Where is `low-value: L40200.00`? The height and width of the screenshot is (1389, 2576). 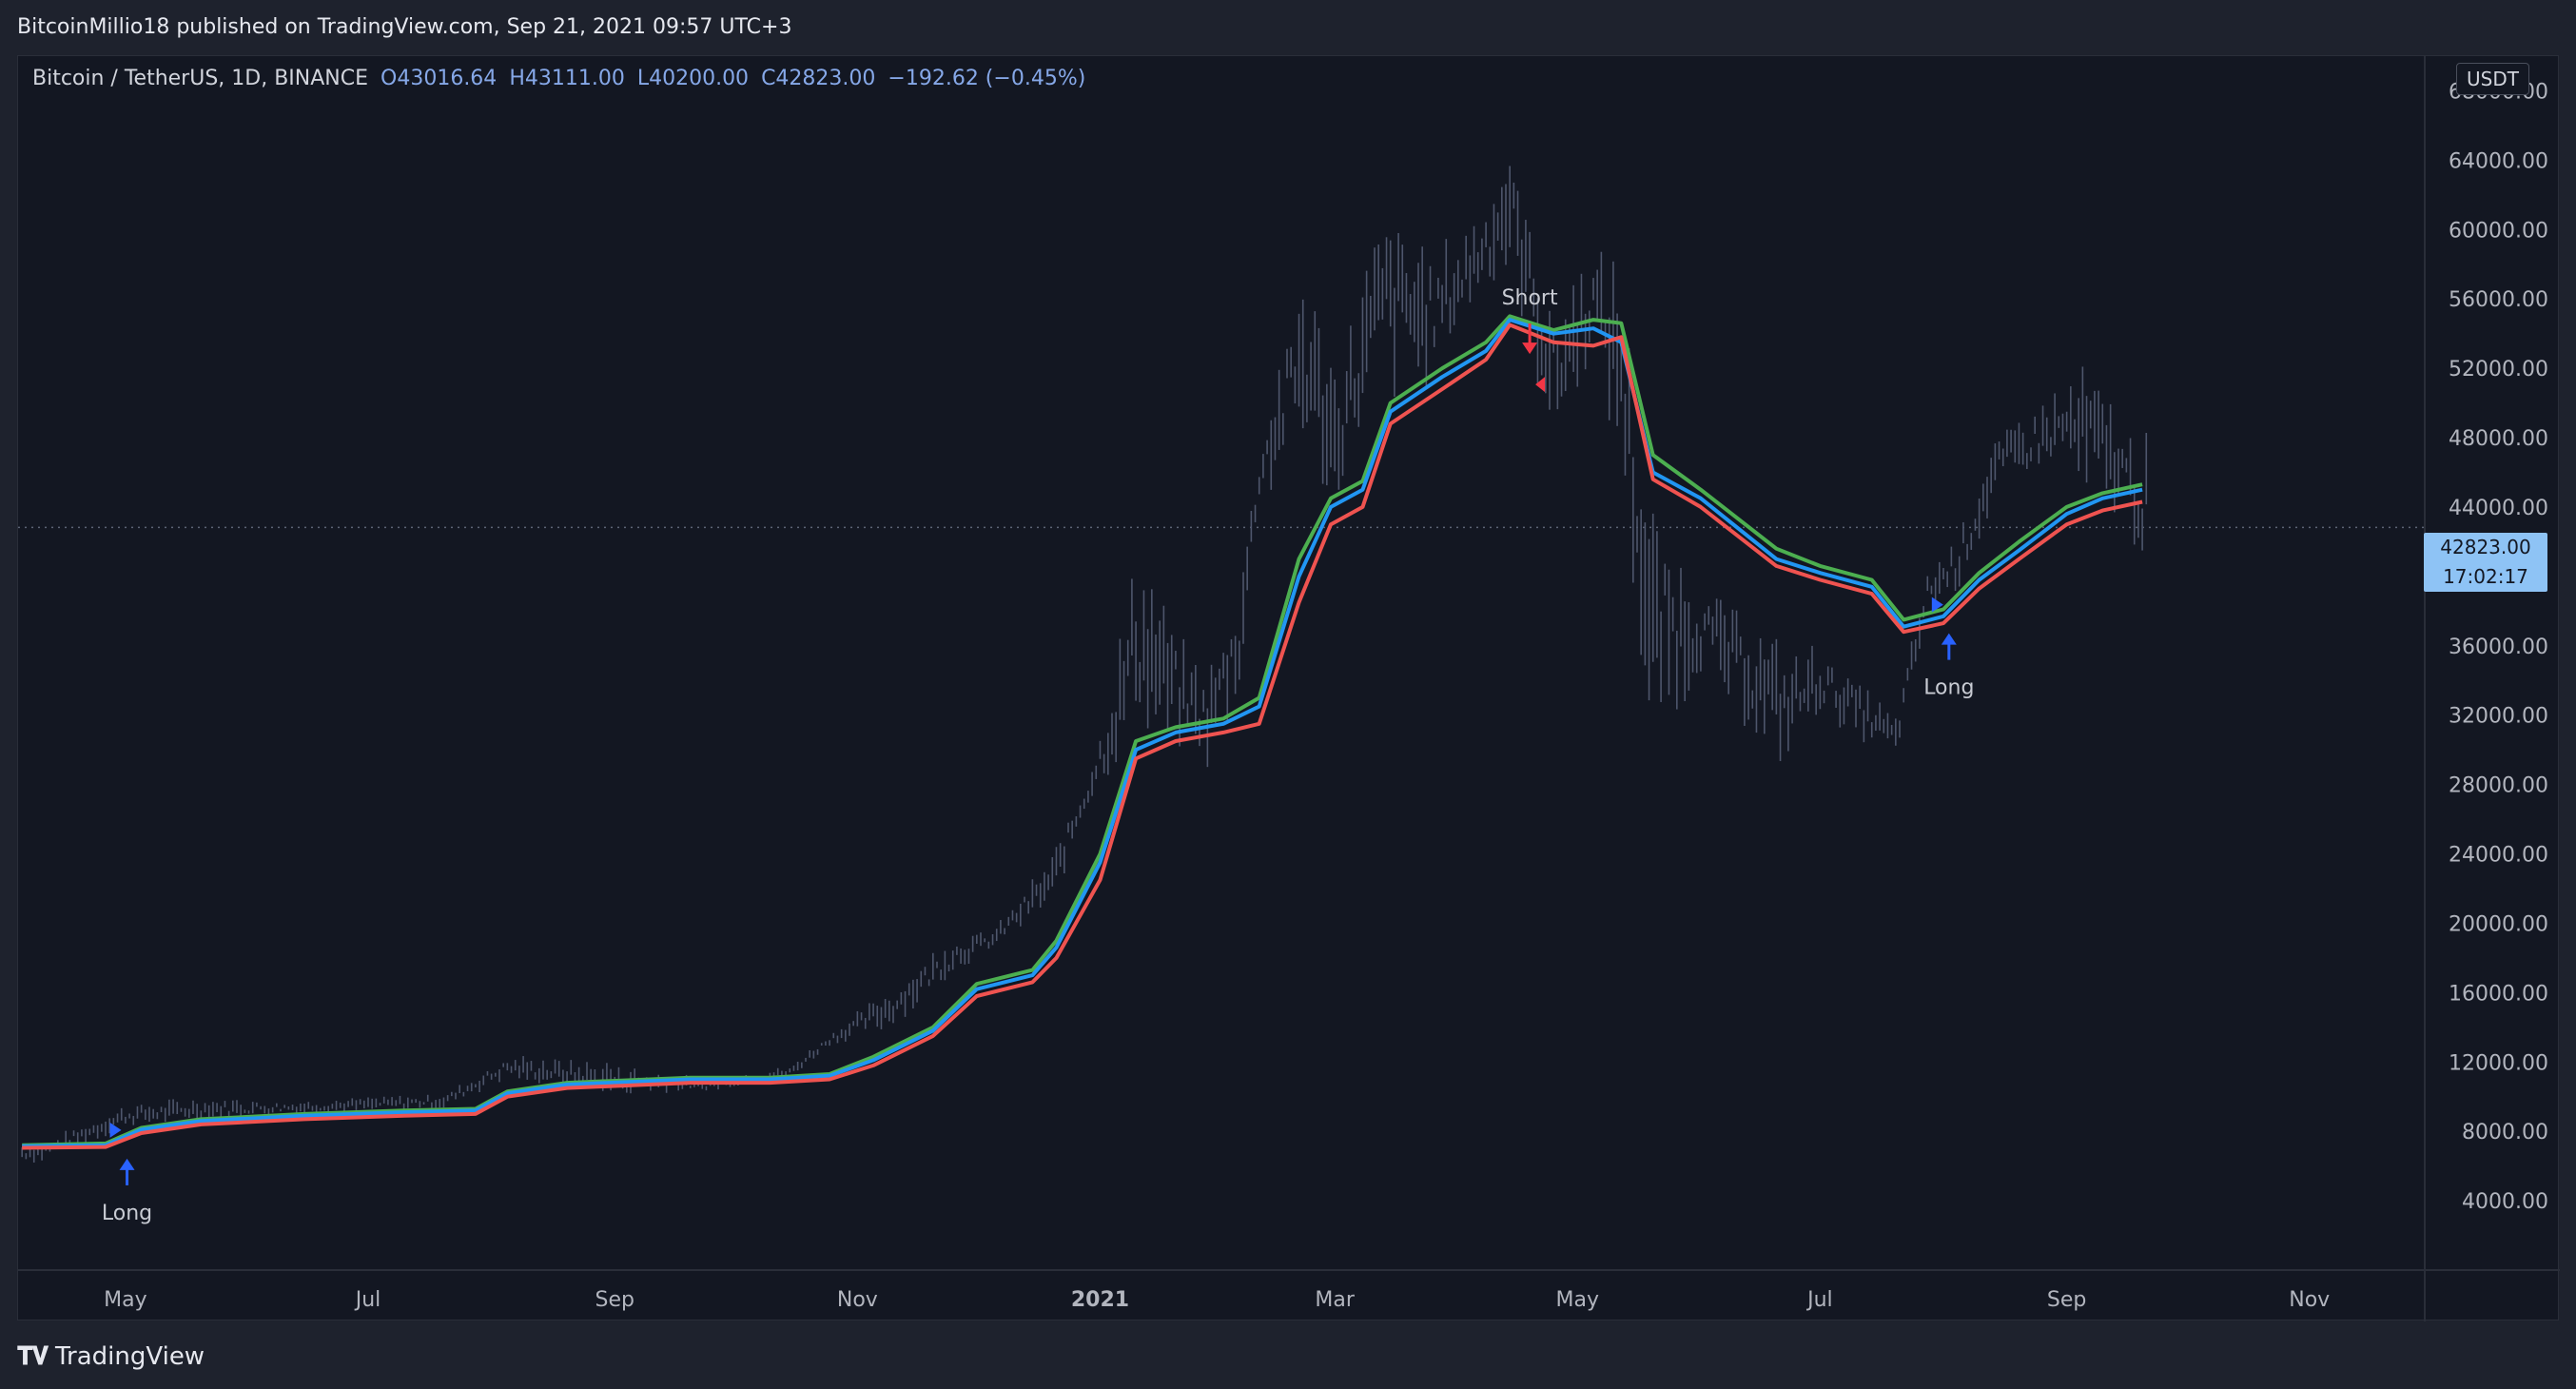 low-value: L40200.00 is located at coordinates (693, 78).